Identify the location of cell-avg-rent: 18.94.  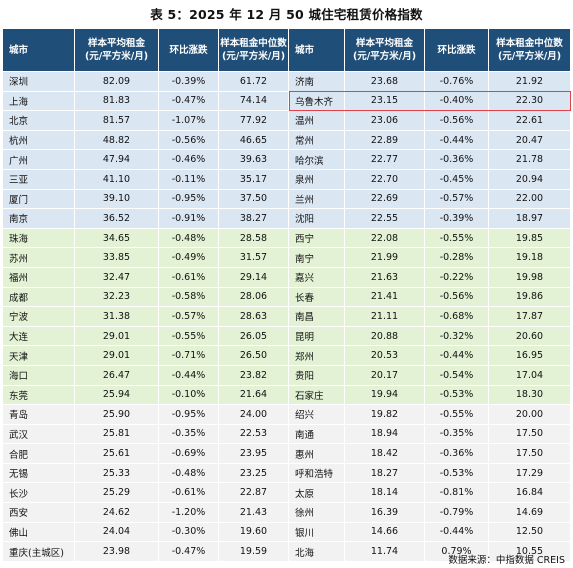
(384, 434).